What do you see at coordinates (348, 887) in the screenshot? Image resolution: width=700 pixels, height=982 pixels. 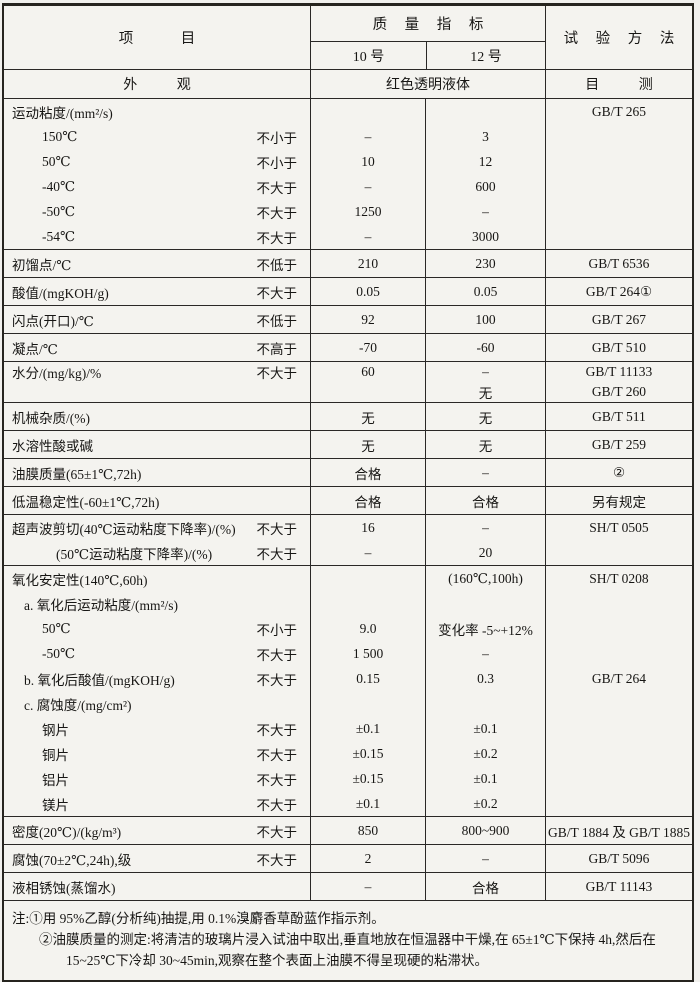 I see `table-row: 液相锈蚀(蒸馏水) – 合格 GB/T 11143` at bounding box center [348, 887].